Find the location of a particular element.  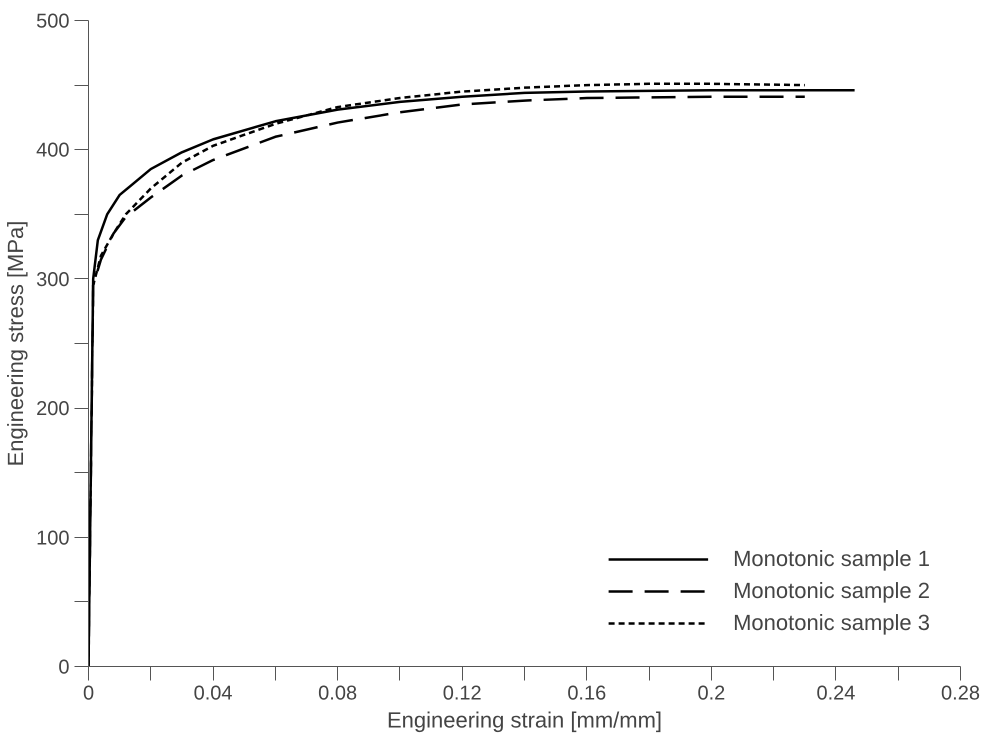

x-tick-label: 0.04 is located at coordinates (213, 693).